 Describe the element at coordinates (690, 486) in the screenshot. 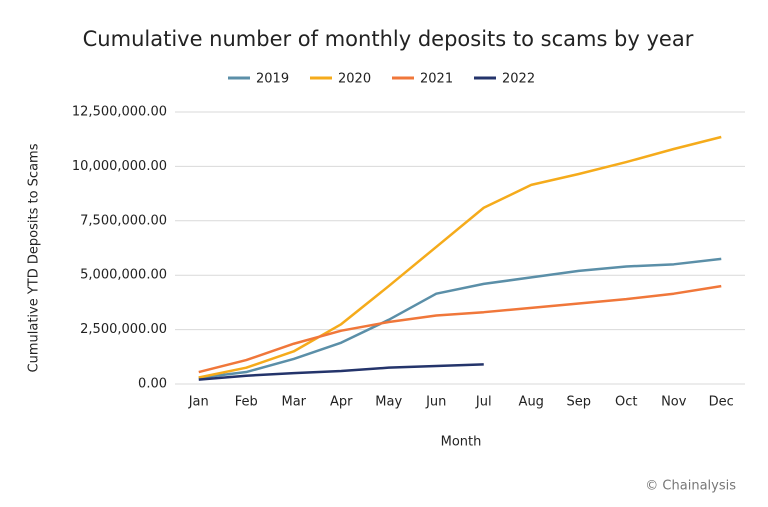

I see `source-note: © Chainalysis` at that location.